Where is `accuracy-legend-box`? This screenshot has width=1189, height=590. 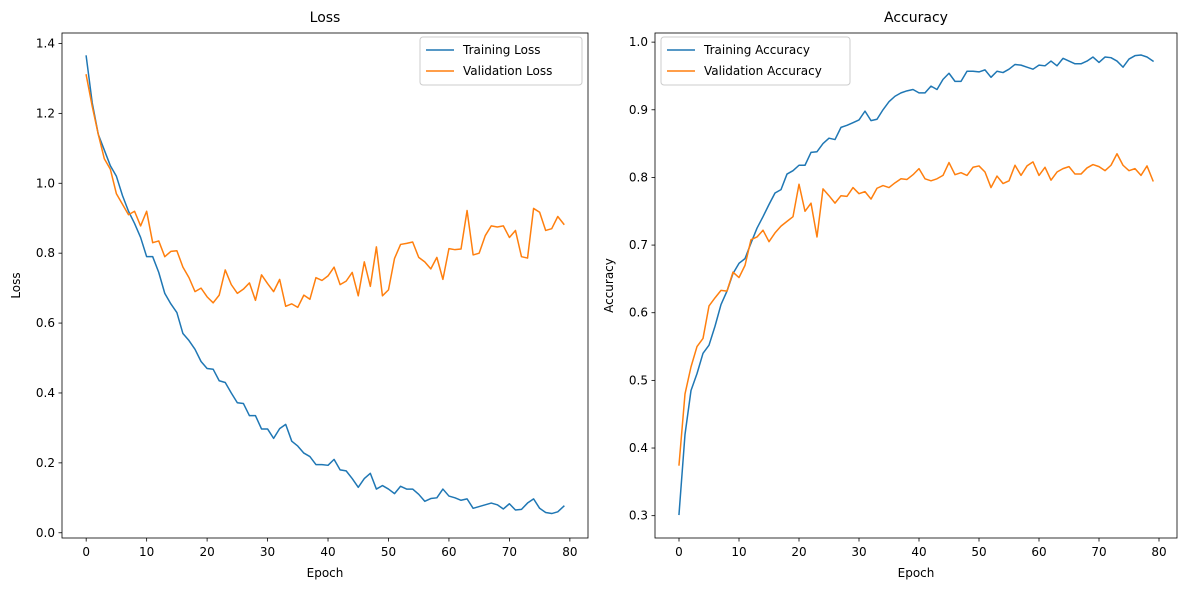 accuracy-legend-box is located at coordinates (755, 61).